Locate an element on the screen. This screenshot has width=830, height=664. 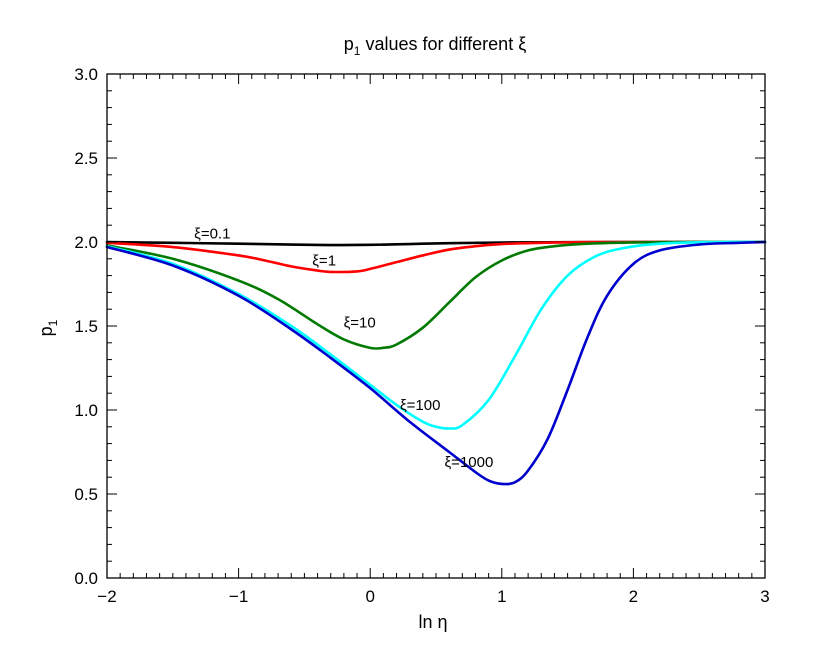
y-tick-label: 1.5 is located at coordinates (86, 326).